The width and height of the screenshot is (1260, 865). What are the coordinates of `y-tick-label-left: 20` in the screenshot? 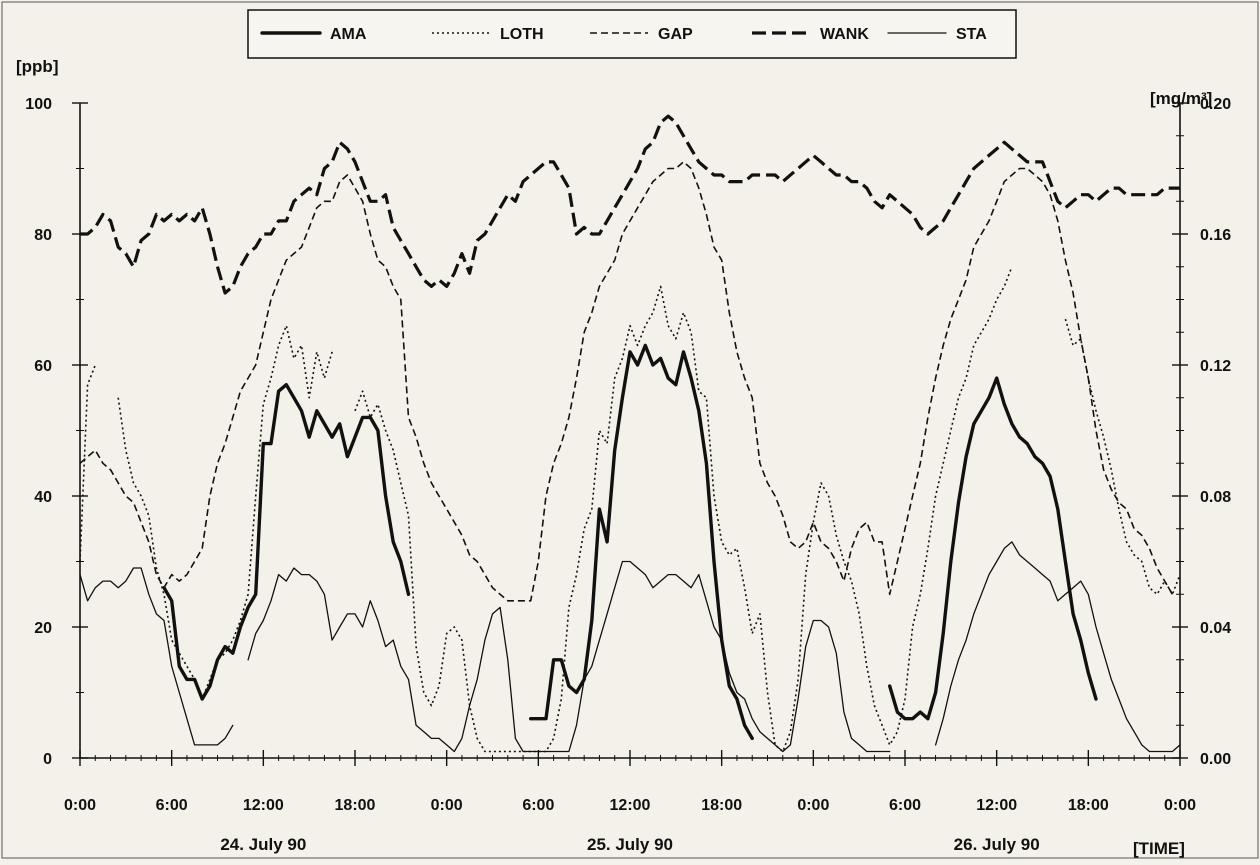 It's located at (43, 628).